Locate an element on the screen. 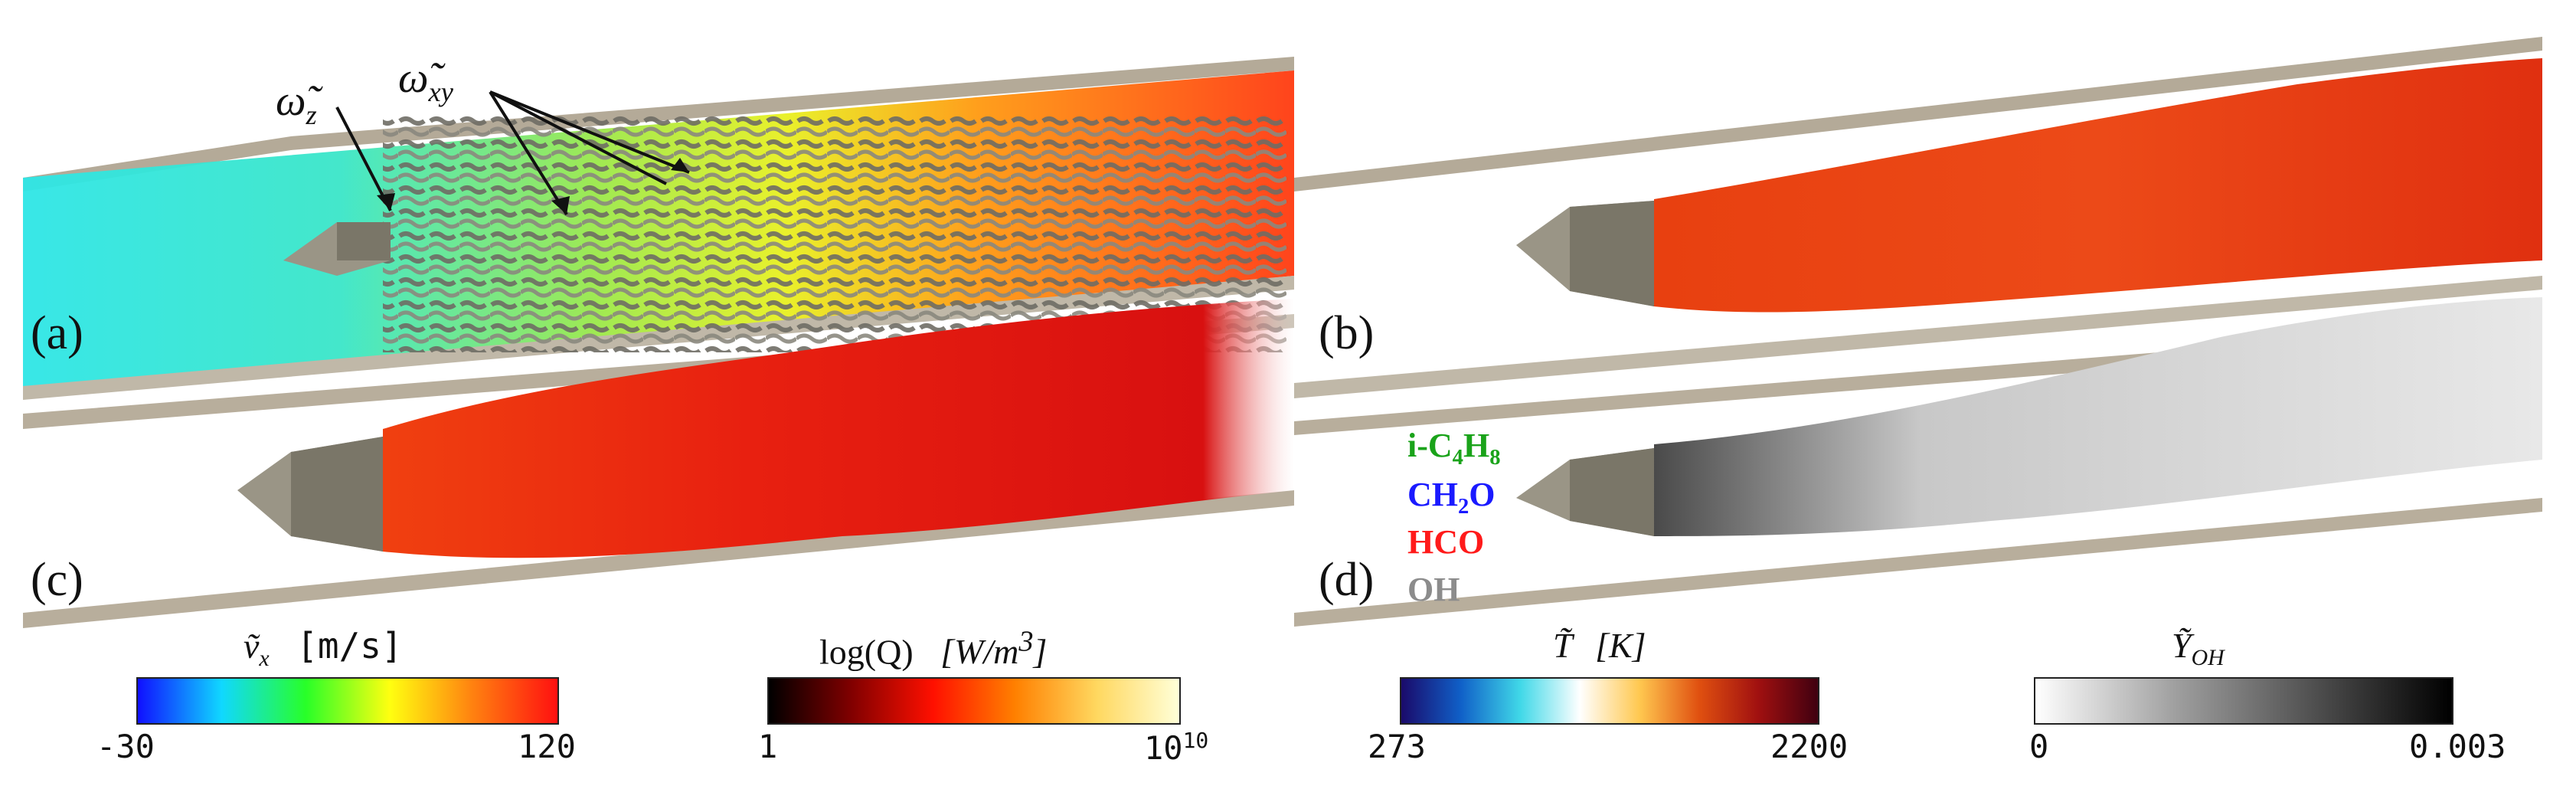 The width and height of the screenshot is (2576, 789). colorbar-logq-title: log(Q) [W/m3] is located at coordinates (933, 649).